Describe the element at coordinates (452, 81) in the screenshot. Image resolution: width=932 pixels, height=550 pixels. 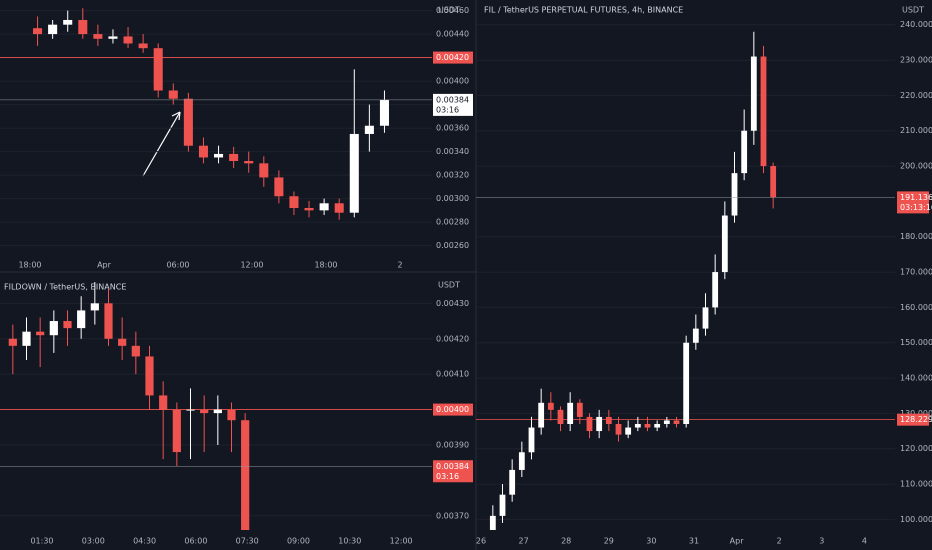
I see `y-tick-label: 0.00400` at that location.